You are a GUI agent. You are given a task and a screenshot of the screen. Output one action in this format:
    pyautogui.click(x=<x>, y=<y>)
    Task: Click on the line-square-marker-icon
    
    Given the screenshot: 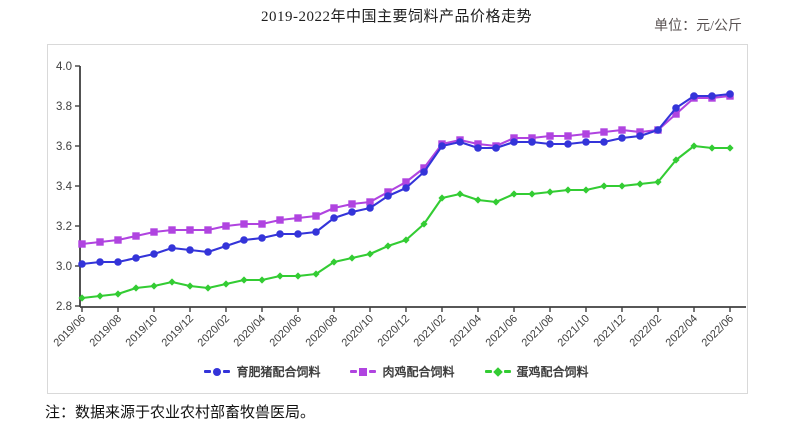 What is the action you would take?
    pyautogui.click(x=363, y=371)
    